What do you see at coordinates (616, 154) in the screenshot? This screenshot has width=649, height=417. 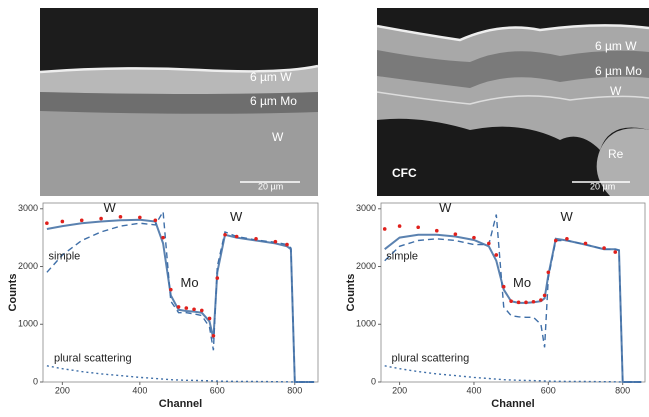 I see `image-label: Re` at bounding box center [616, 154].